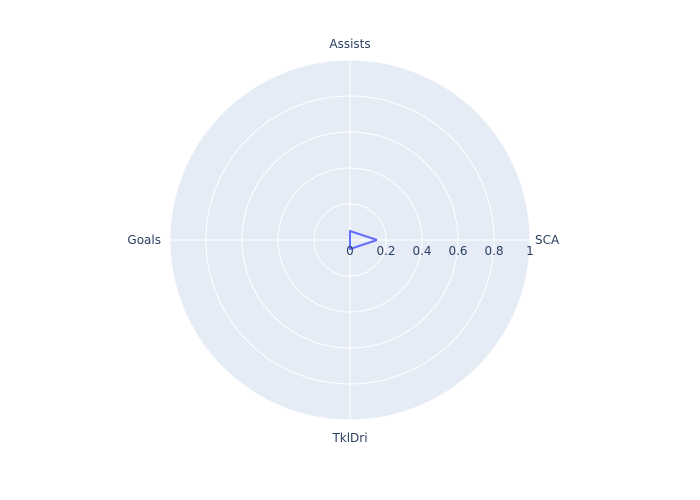 This screenshot has height=500, width=700. Describe the element at coordinates (493, 251) in the screenshot. I see `radial-tick-label: 0.8` at that location.